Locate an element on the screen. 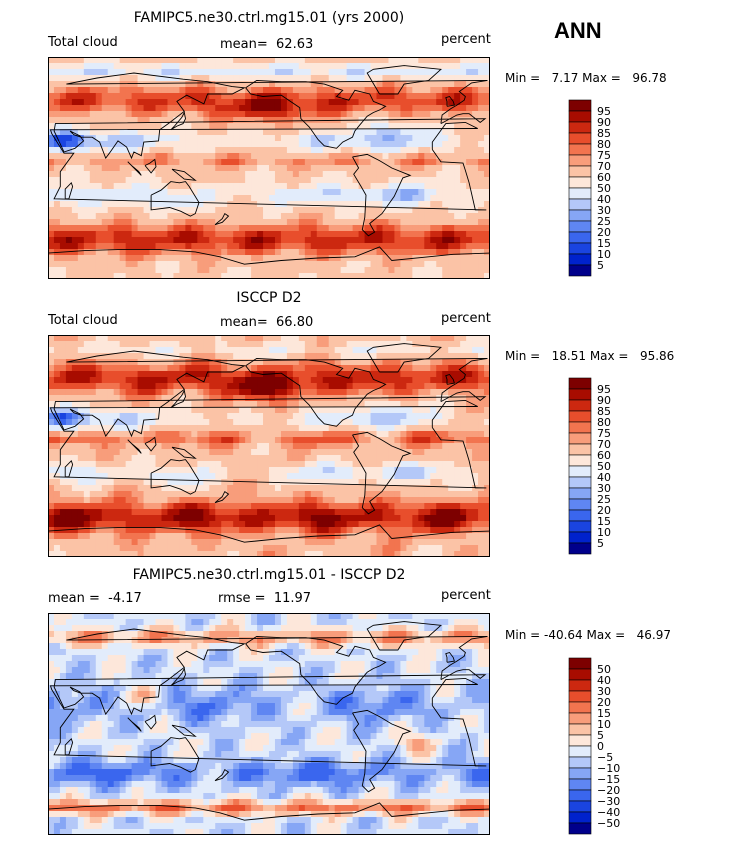 The image size is (733, 846). panel1-mean-label: mean= is located at coordinates (244, 44).